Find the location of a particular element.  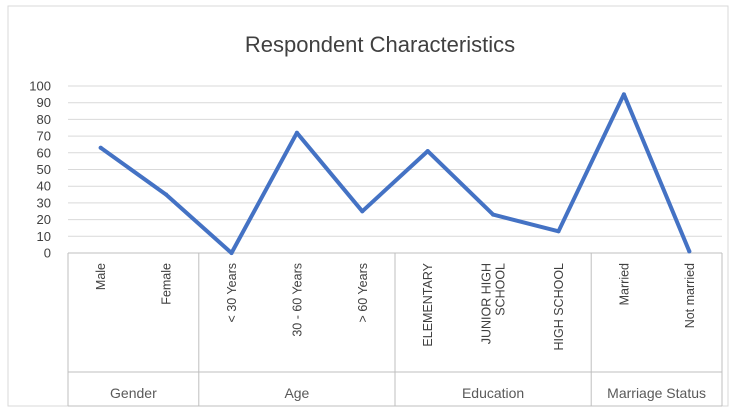

category-label: Not married is located at coordinates (690, 295).